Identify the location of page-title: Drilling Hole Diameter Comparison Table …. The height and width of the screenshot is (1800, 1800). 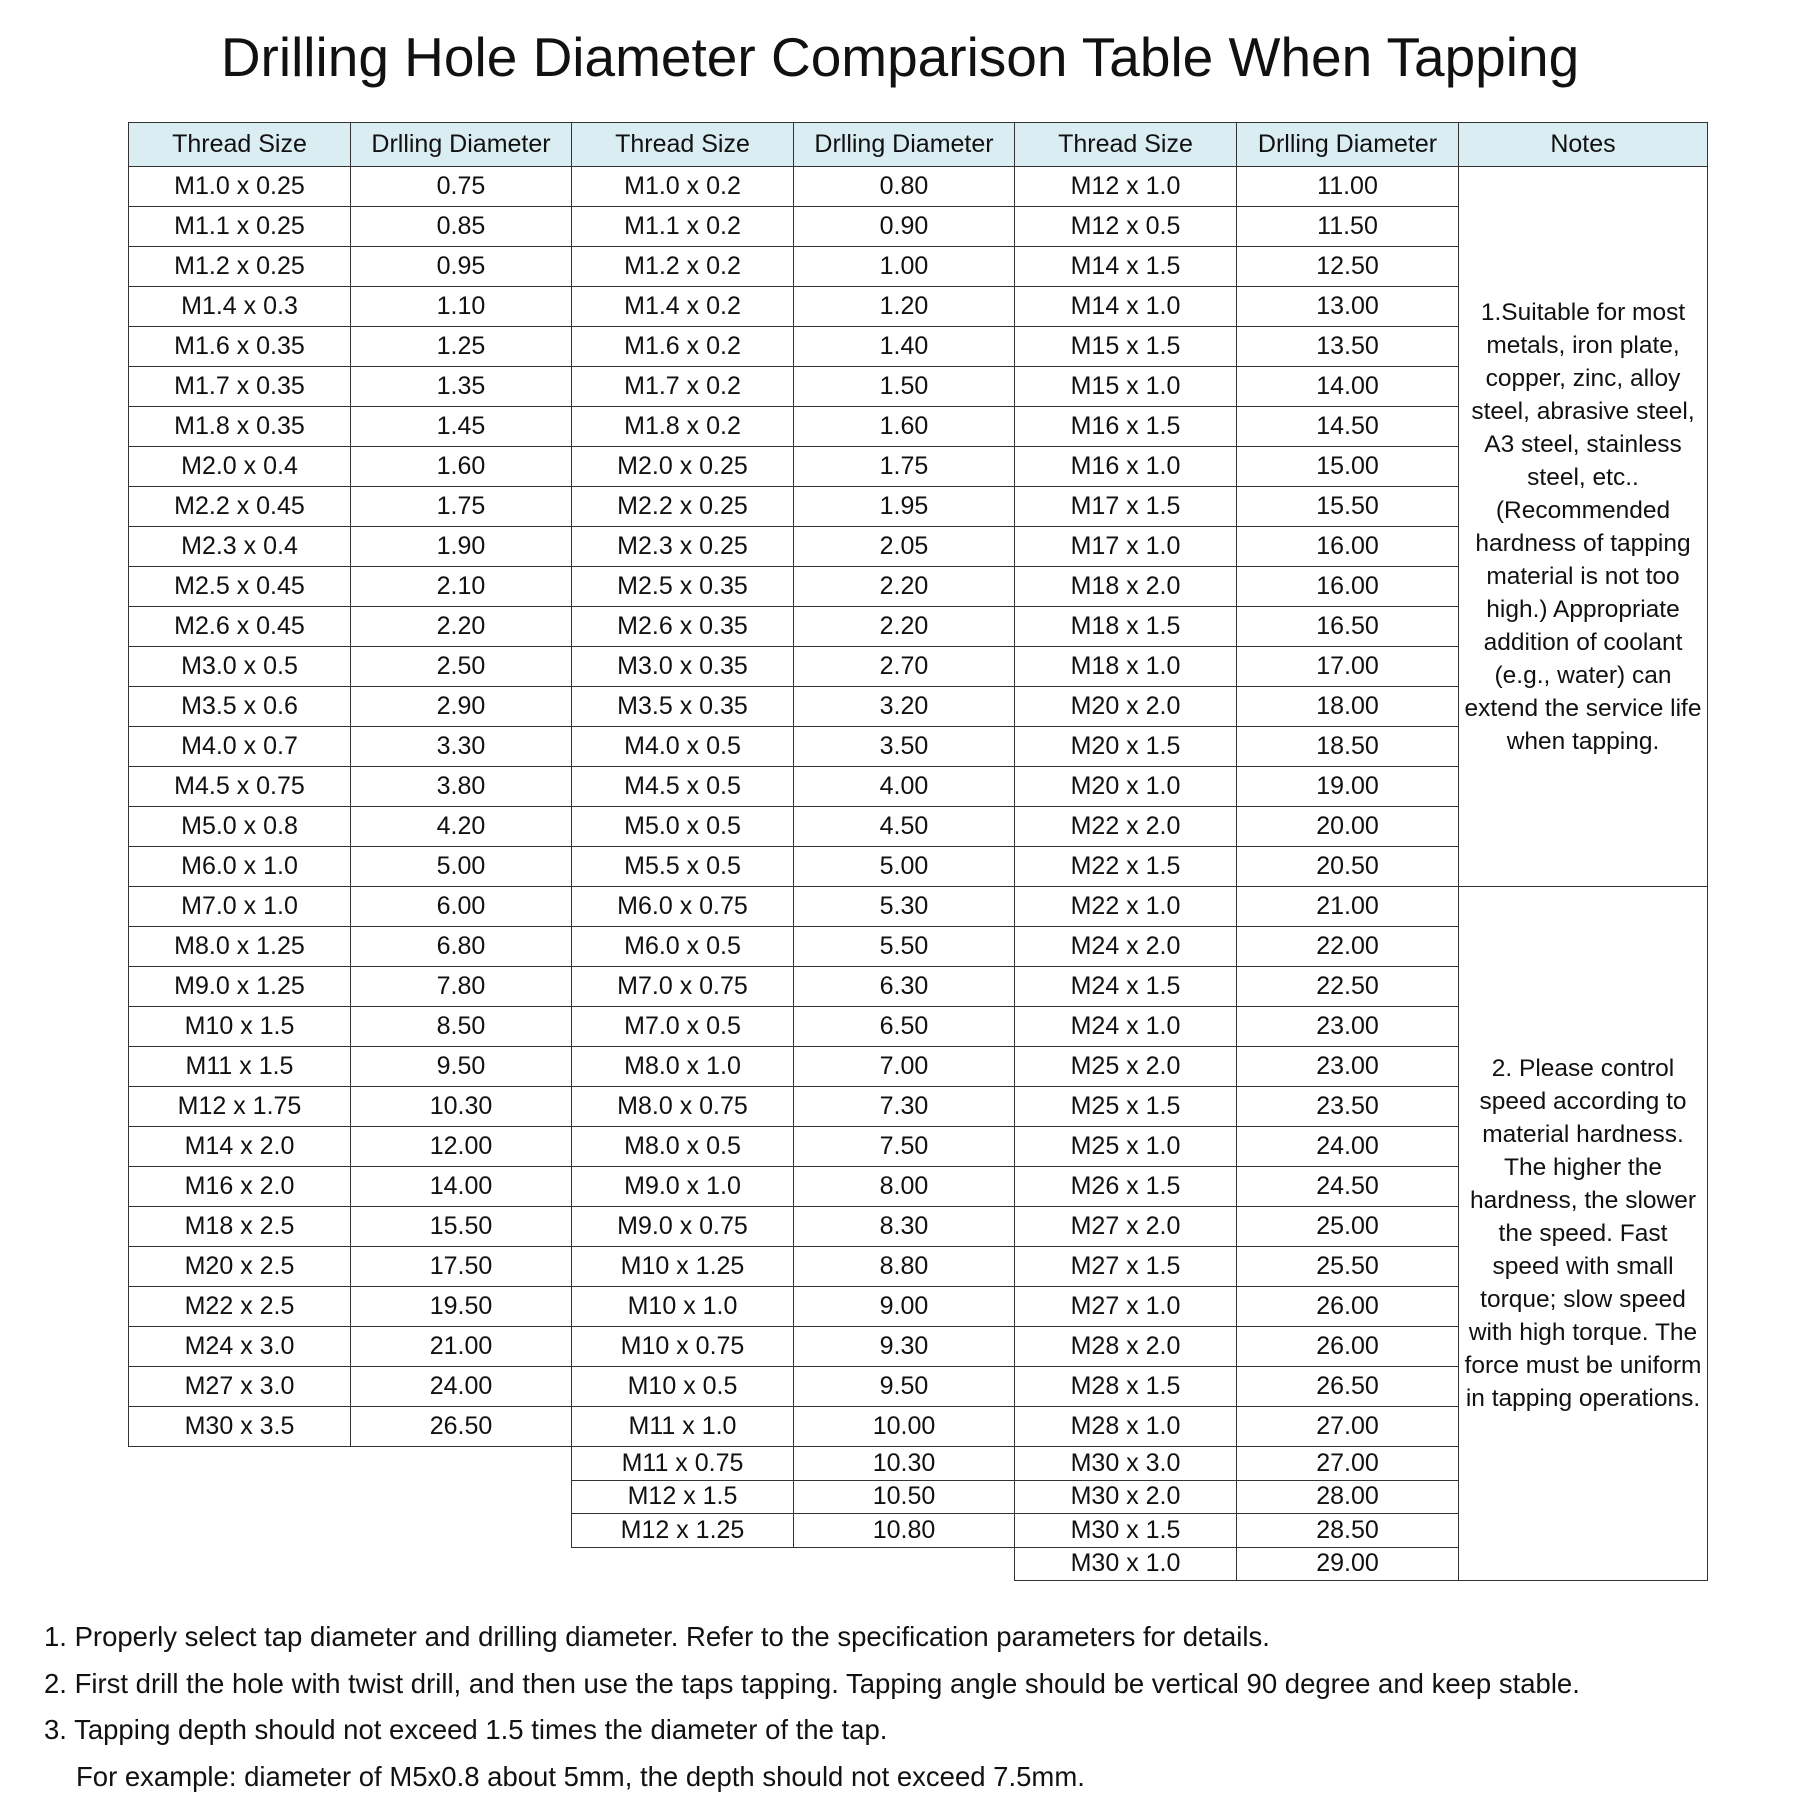
(900, 57).